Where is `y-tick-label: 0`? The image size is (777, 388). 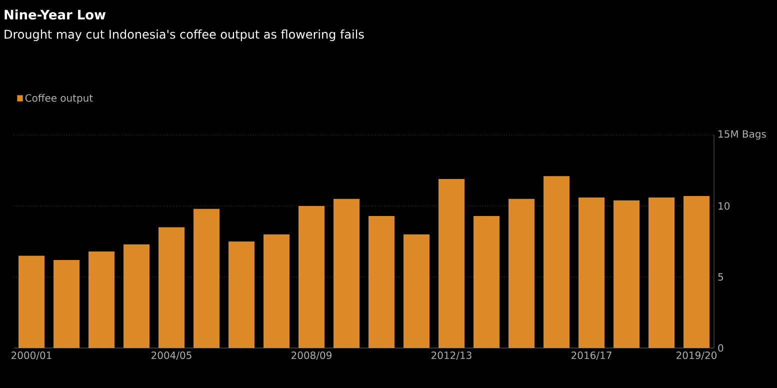 y-tick-label: 0 is located at coordinates (721, 348).